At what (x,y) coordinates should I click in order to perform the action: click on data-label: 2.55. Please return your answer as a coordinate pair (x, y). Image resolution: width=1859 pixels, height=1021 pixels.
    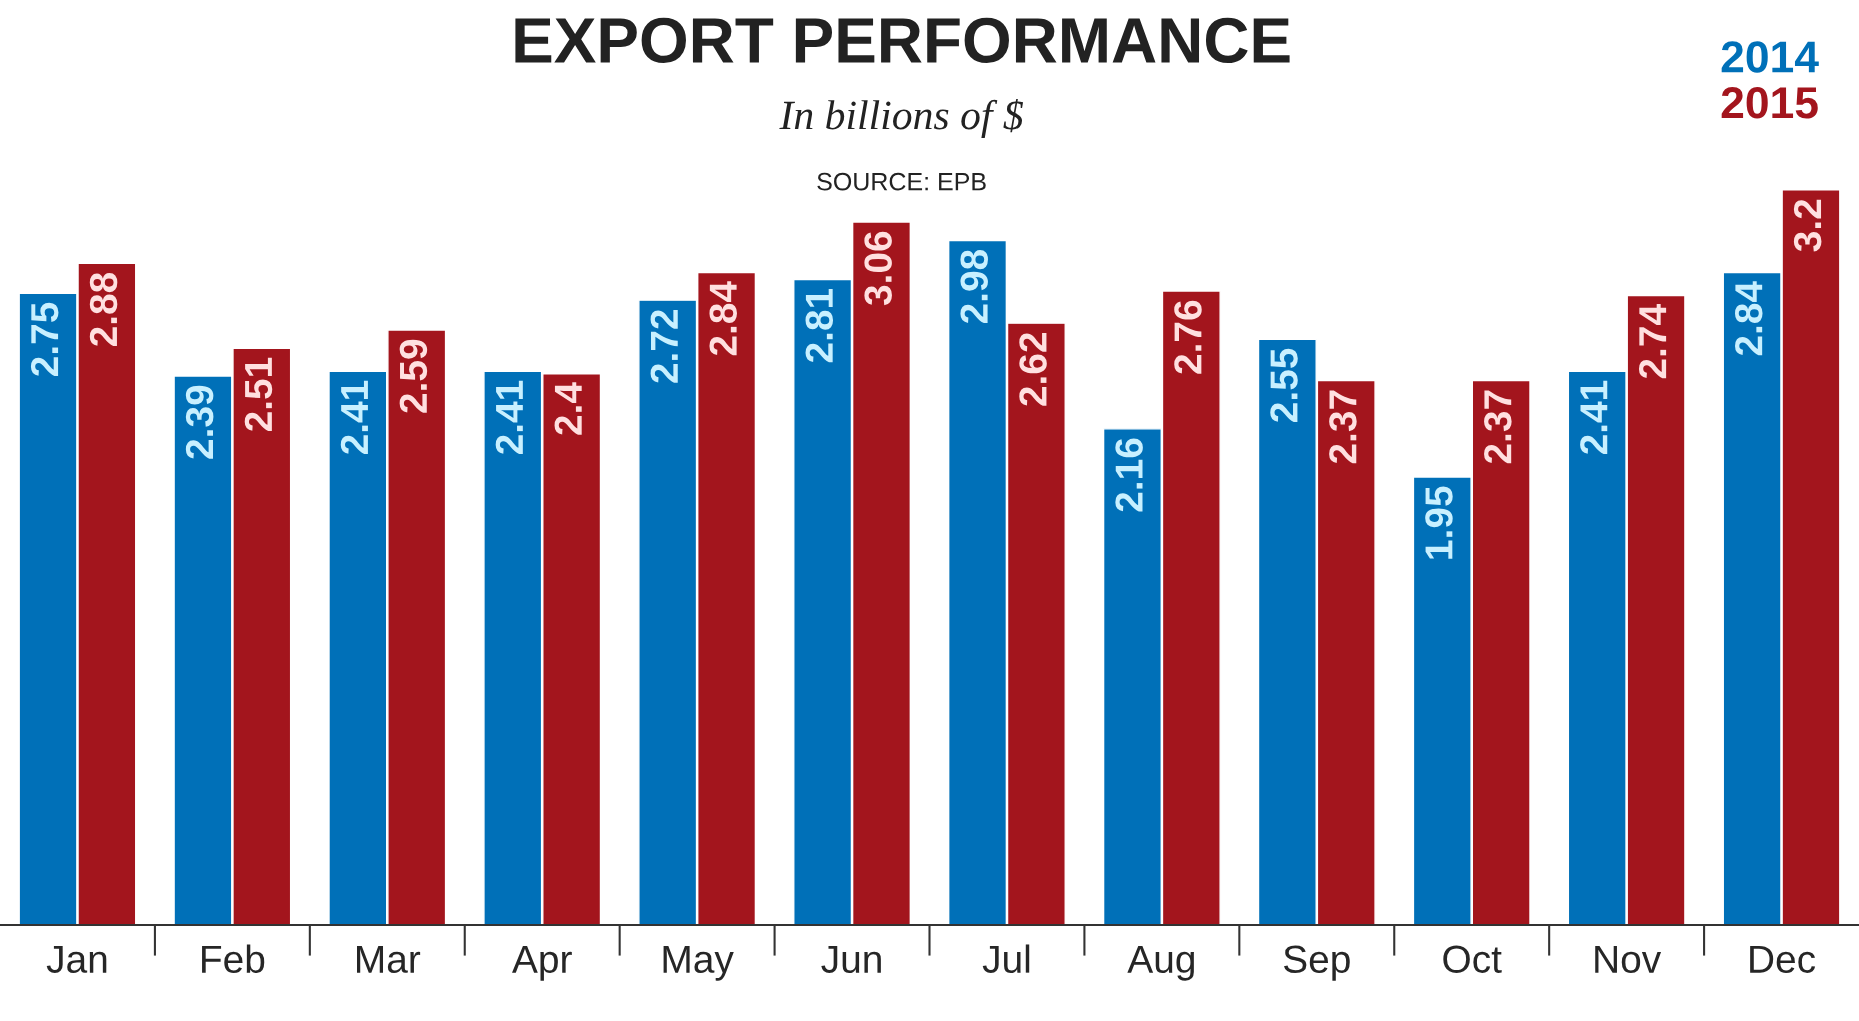
    Looking at the image, I should click on (1284, 385).